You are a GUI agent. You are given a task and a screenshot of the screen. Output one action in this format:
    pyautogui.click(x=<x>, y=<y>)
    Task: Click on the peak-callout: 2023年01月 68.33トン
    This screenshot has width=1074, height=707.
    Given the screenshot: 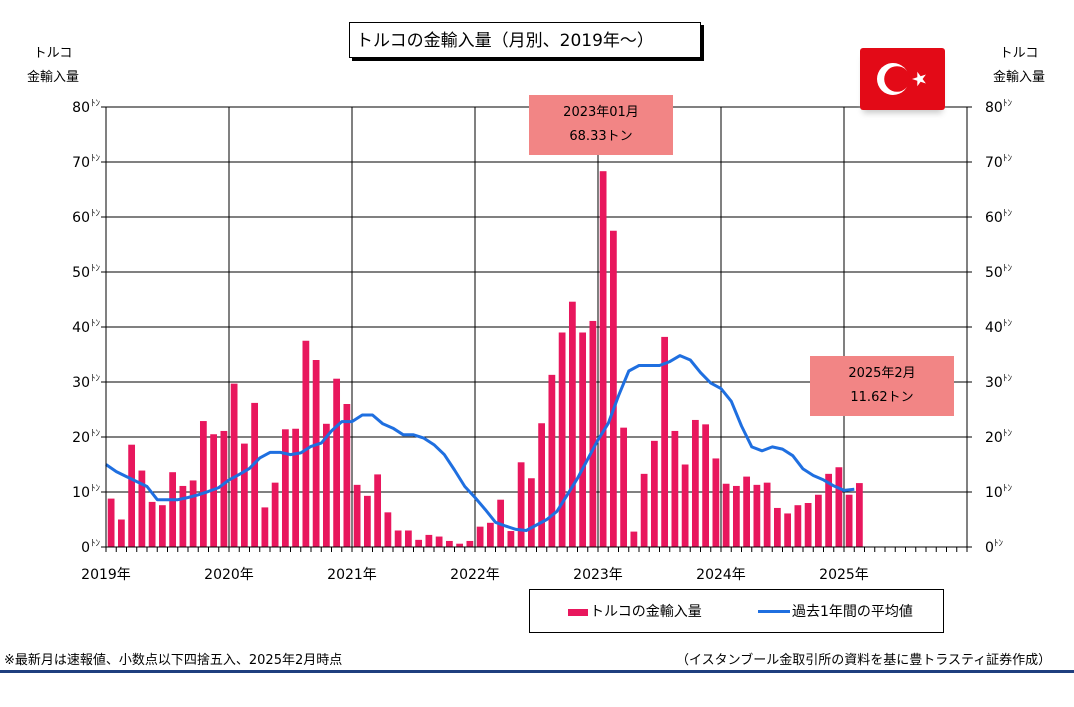 What is the action you would take?
    pyautogui.click(x=601, y=125)
    